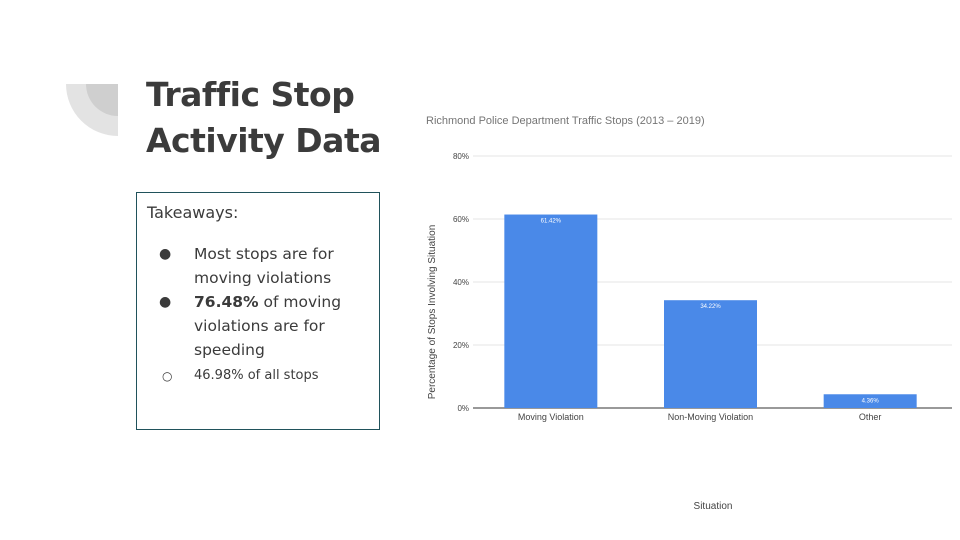 The image size is (960, 540). What do you see at coordinates (710, 307) in the screenshot?
I see `bar-data-label: 34.22%` at bounding box center [710, 307].